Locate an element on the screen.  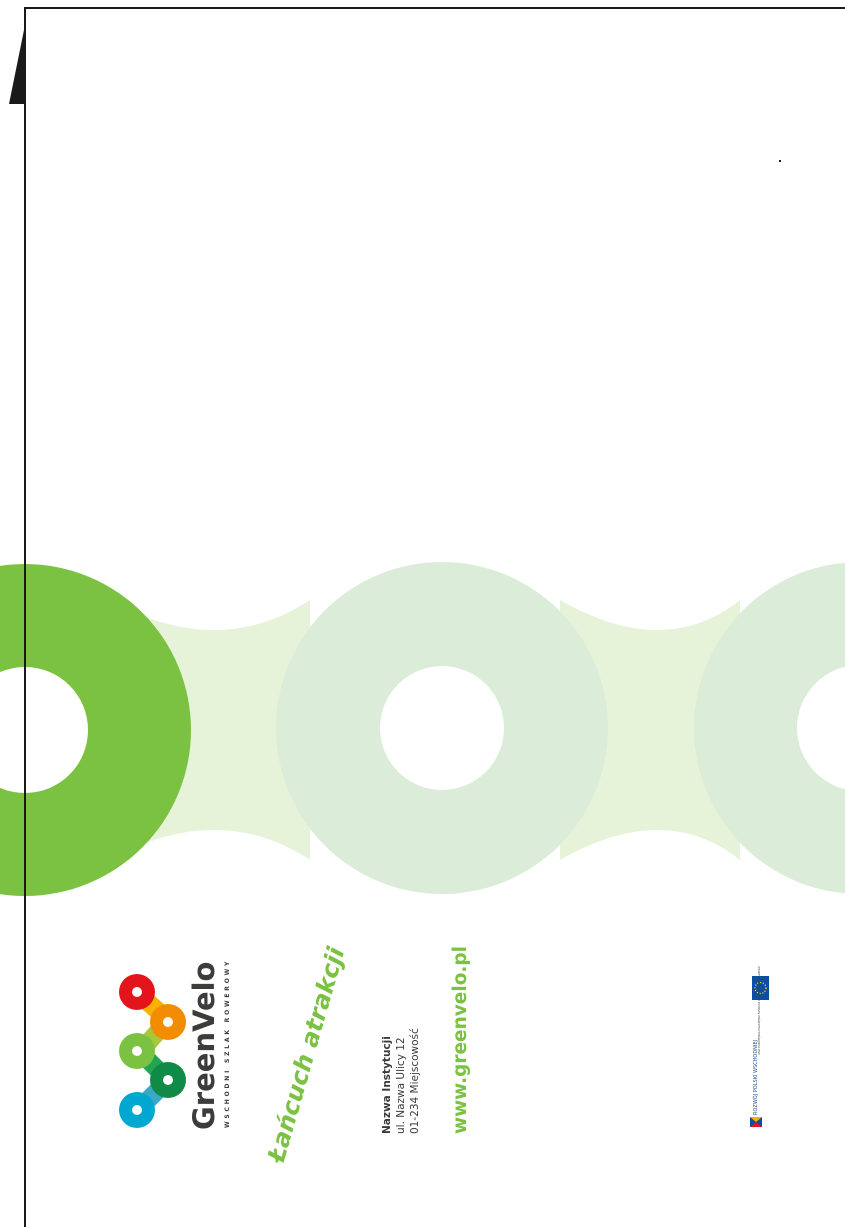
city-address: 01-234 Miejscowość is located at coordinates (415, 1081).